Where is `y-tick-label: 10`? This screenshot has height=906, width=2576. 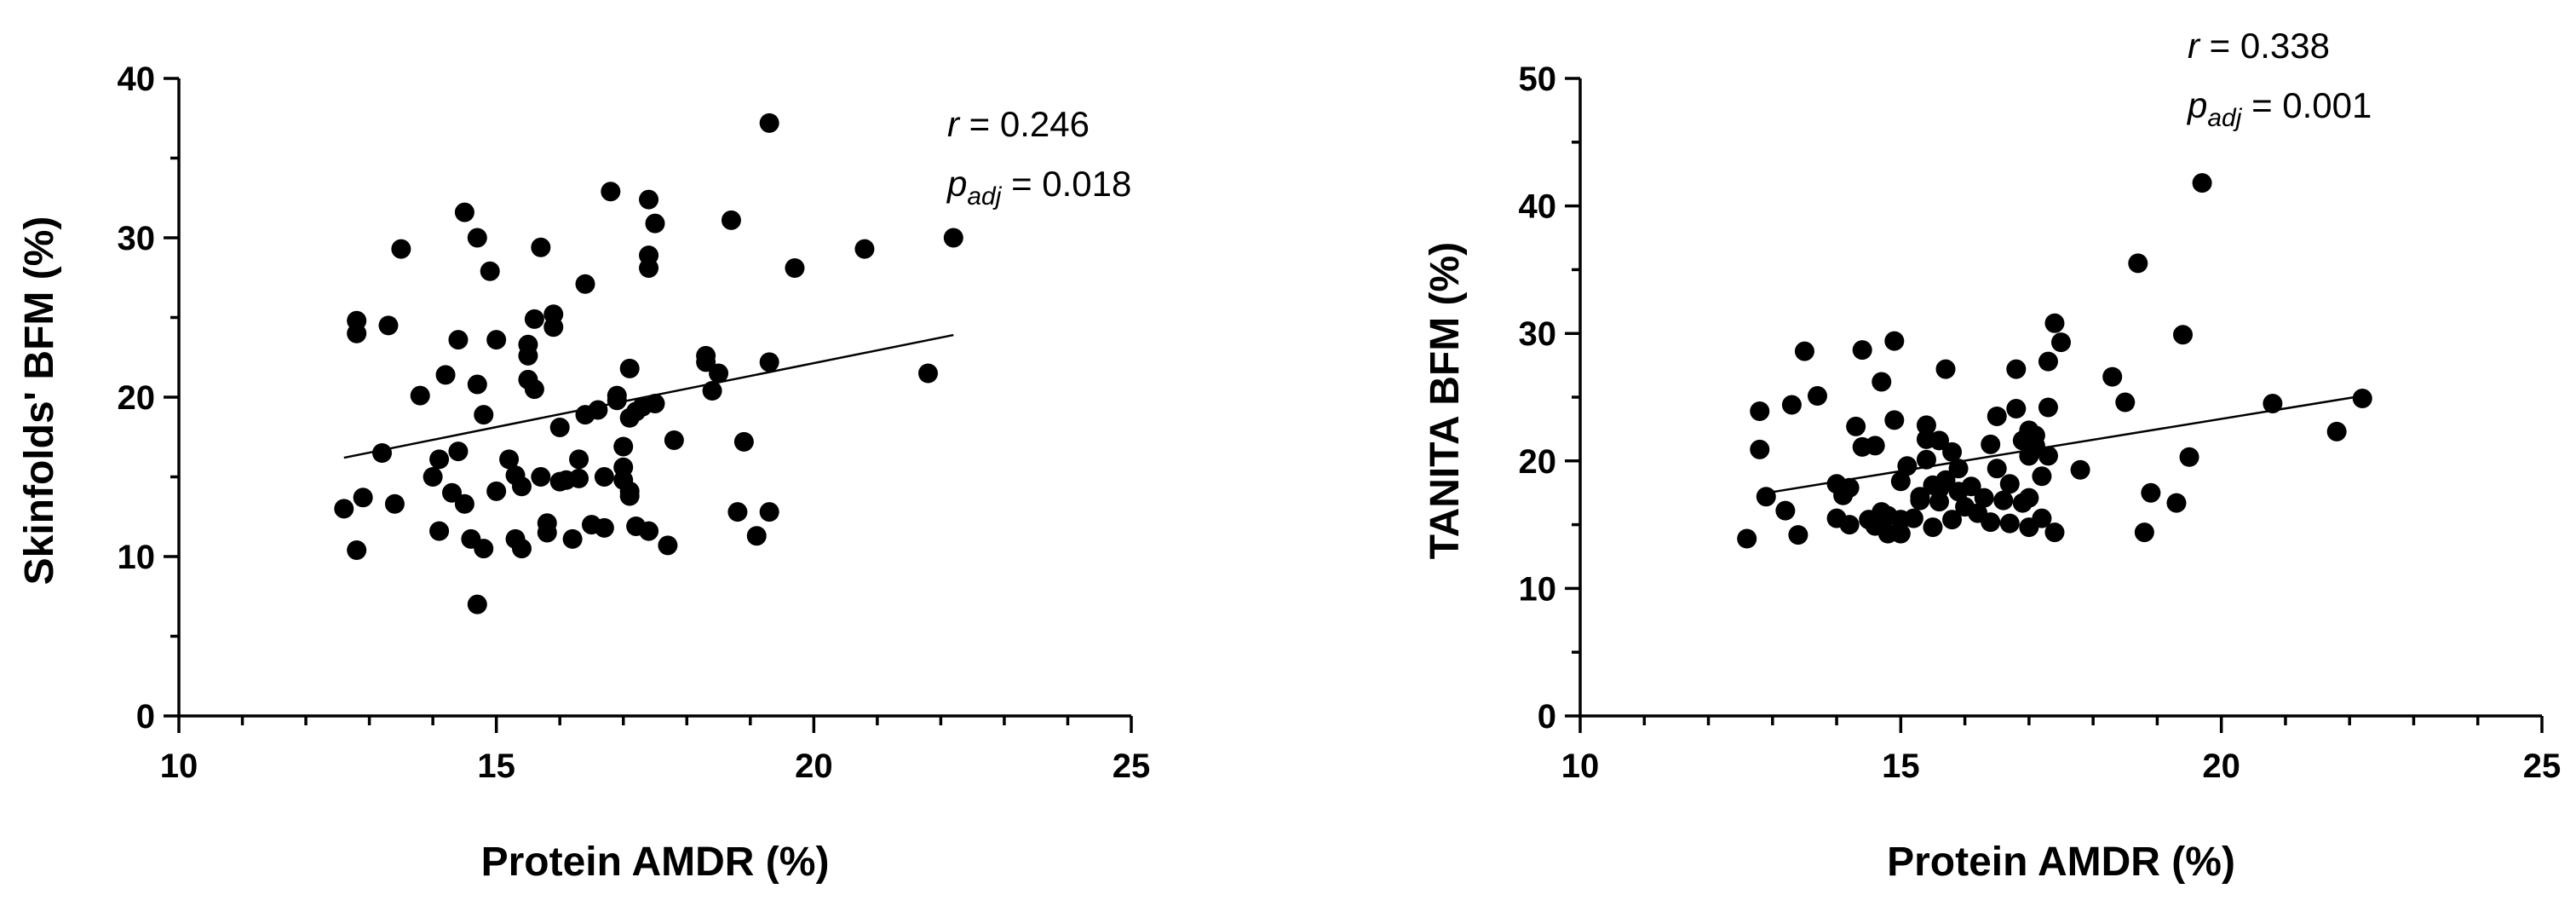 y-tick-label: 10 is located at coordinates (1538, 589).